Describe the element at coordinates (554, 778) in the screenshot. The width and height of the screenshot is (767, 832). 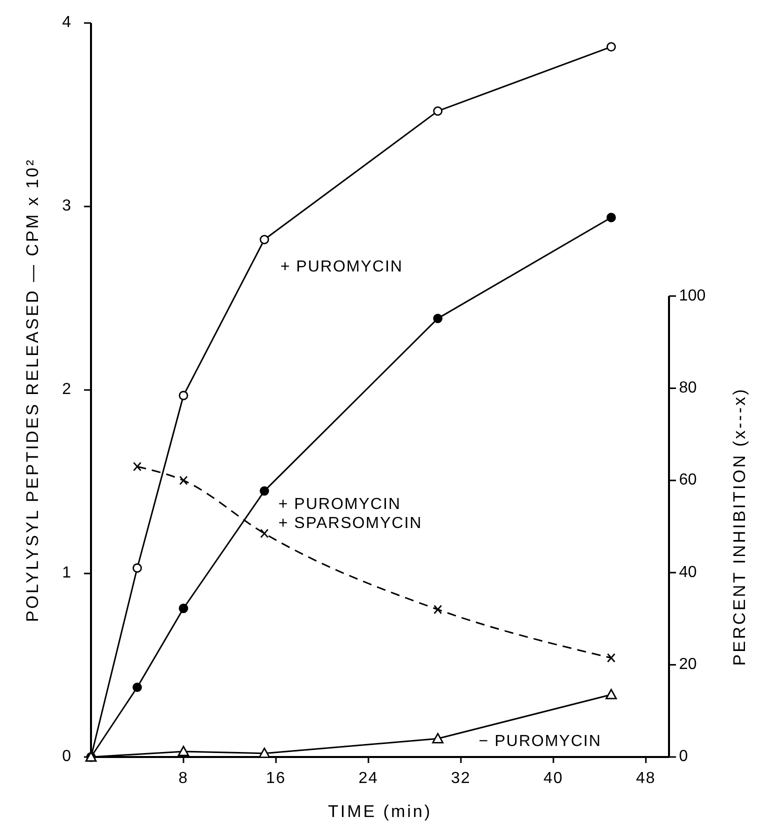
I see `x-tick-label: 40` at that location.